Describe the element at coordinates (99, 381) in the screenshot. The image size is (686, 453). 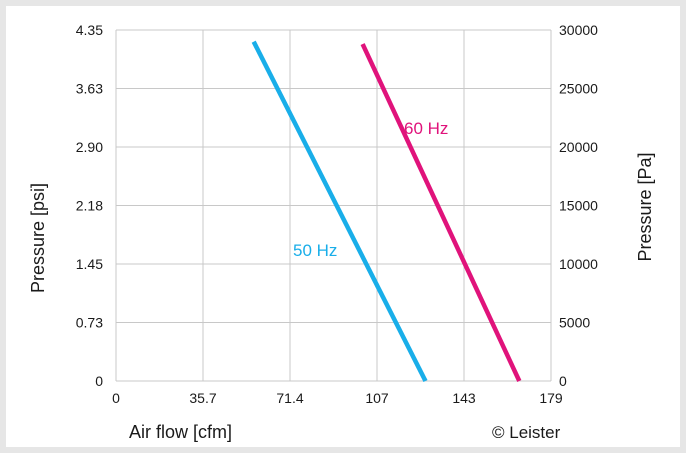
I see `y-left-tick-label: 0` at that location.